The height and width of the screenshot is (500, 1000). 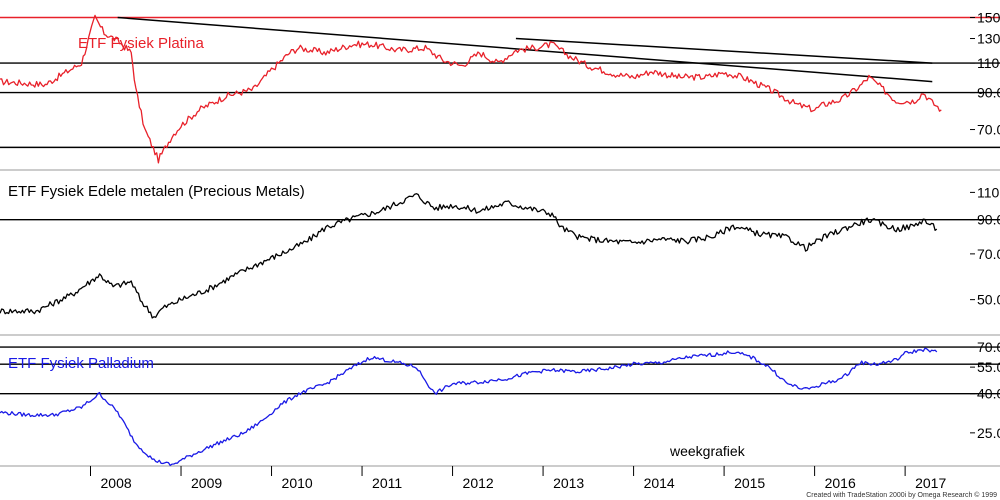 I want to click on y-tick-label: 55.0, so click(x=988, y=367).